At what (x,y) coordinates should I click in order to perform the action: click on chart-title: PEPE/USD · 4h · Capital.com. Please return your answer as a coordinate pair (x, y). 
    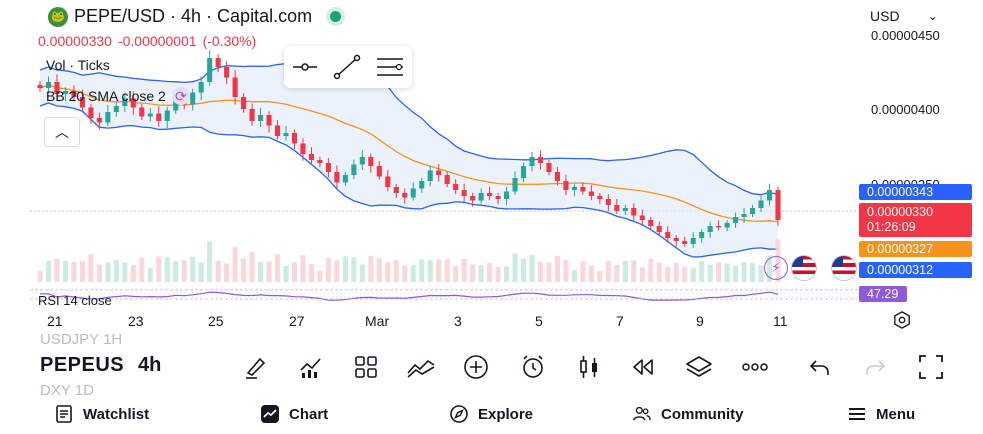
    Looking at the image, I should click on (193, 16).